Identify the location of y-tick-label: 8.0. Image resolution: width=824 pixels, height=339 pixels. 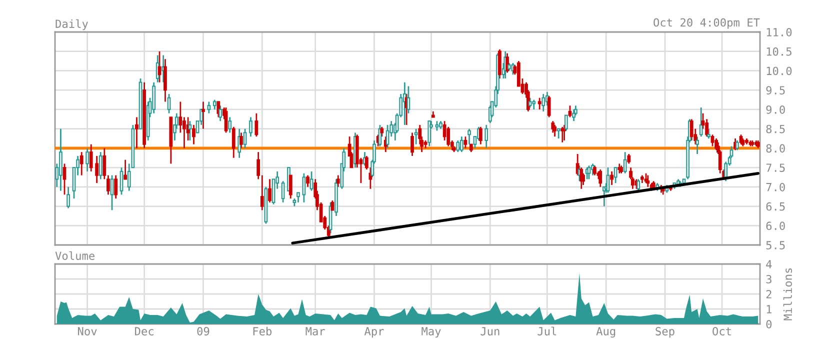
(775, 148).